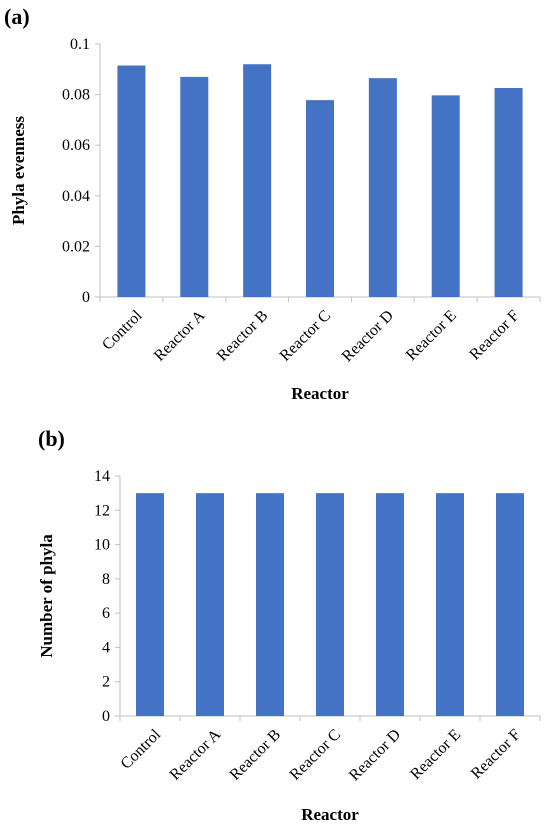 Image resolution: width=550 pixels, height=831 pixels. Describe the element at coordinates (102, 510) in the screenshot. I see `y-tick-label: 12` at that location.